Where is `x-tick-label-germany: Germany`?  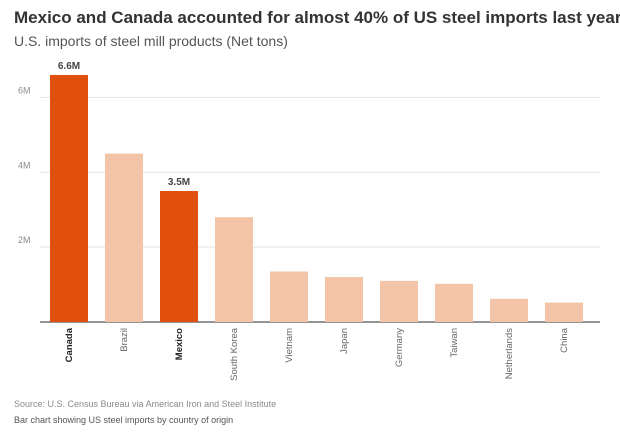
x-tick-label-germany: Germany is located at coordinates (399, 347).